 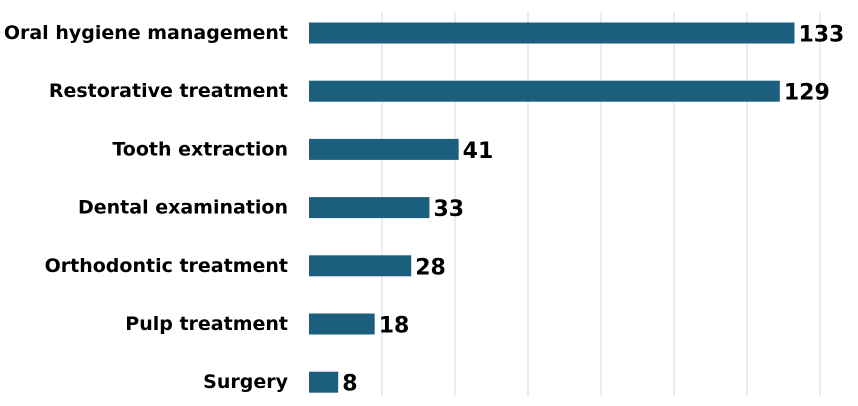 What do you see at coordinates (168, 91) in the screenshot?
I see `category-label: Restorative treatment` at bounding box center [168, 91].